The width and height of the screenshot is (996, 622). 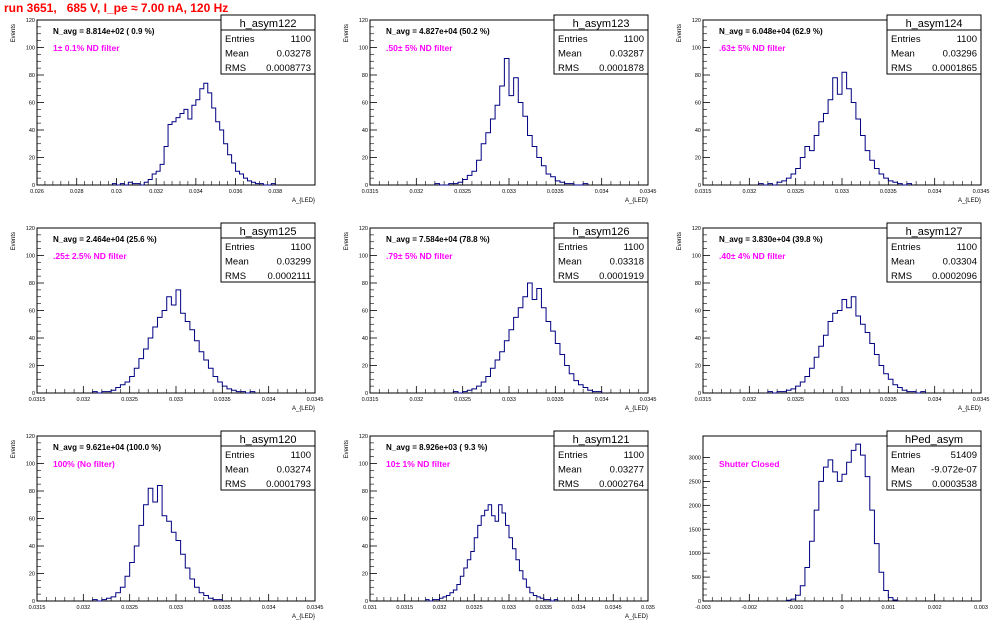 I want to click on y-tick-label: 500, so click(x=696, y=578).